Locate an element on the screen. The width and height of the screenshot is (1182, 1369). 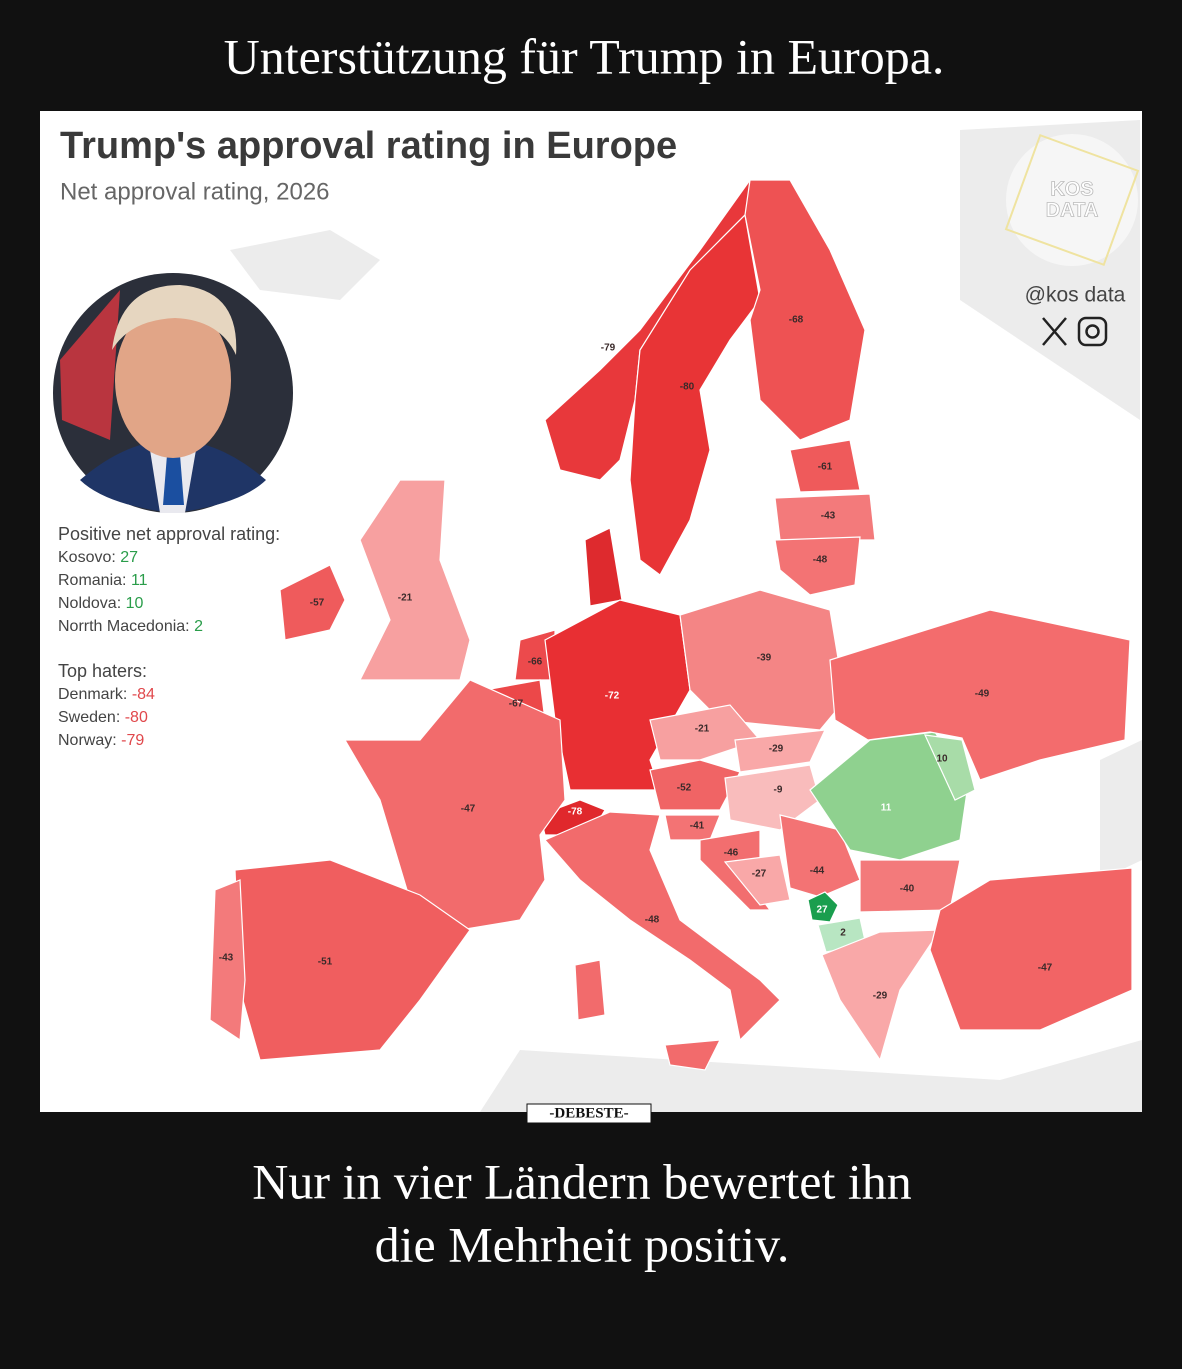
watermark-text: -DEBESTE- is located at coordinates (588, 1113).